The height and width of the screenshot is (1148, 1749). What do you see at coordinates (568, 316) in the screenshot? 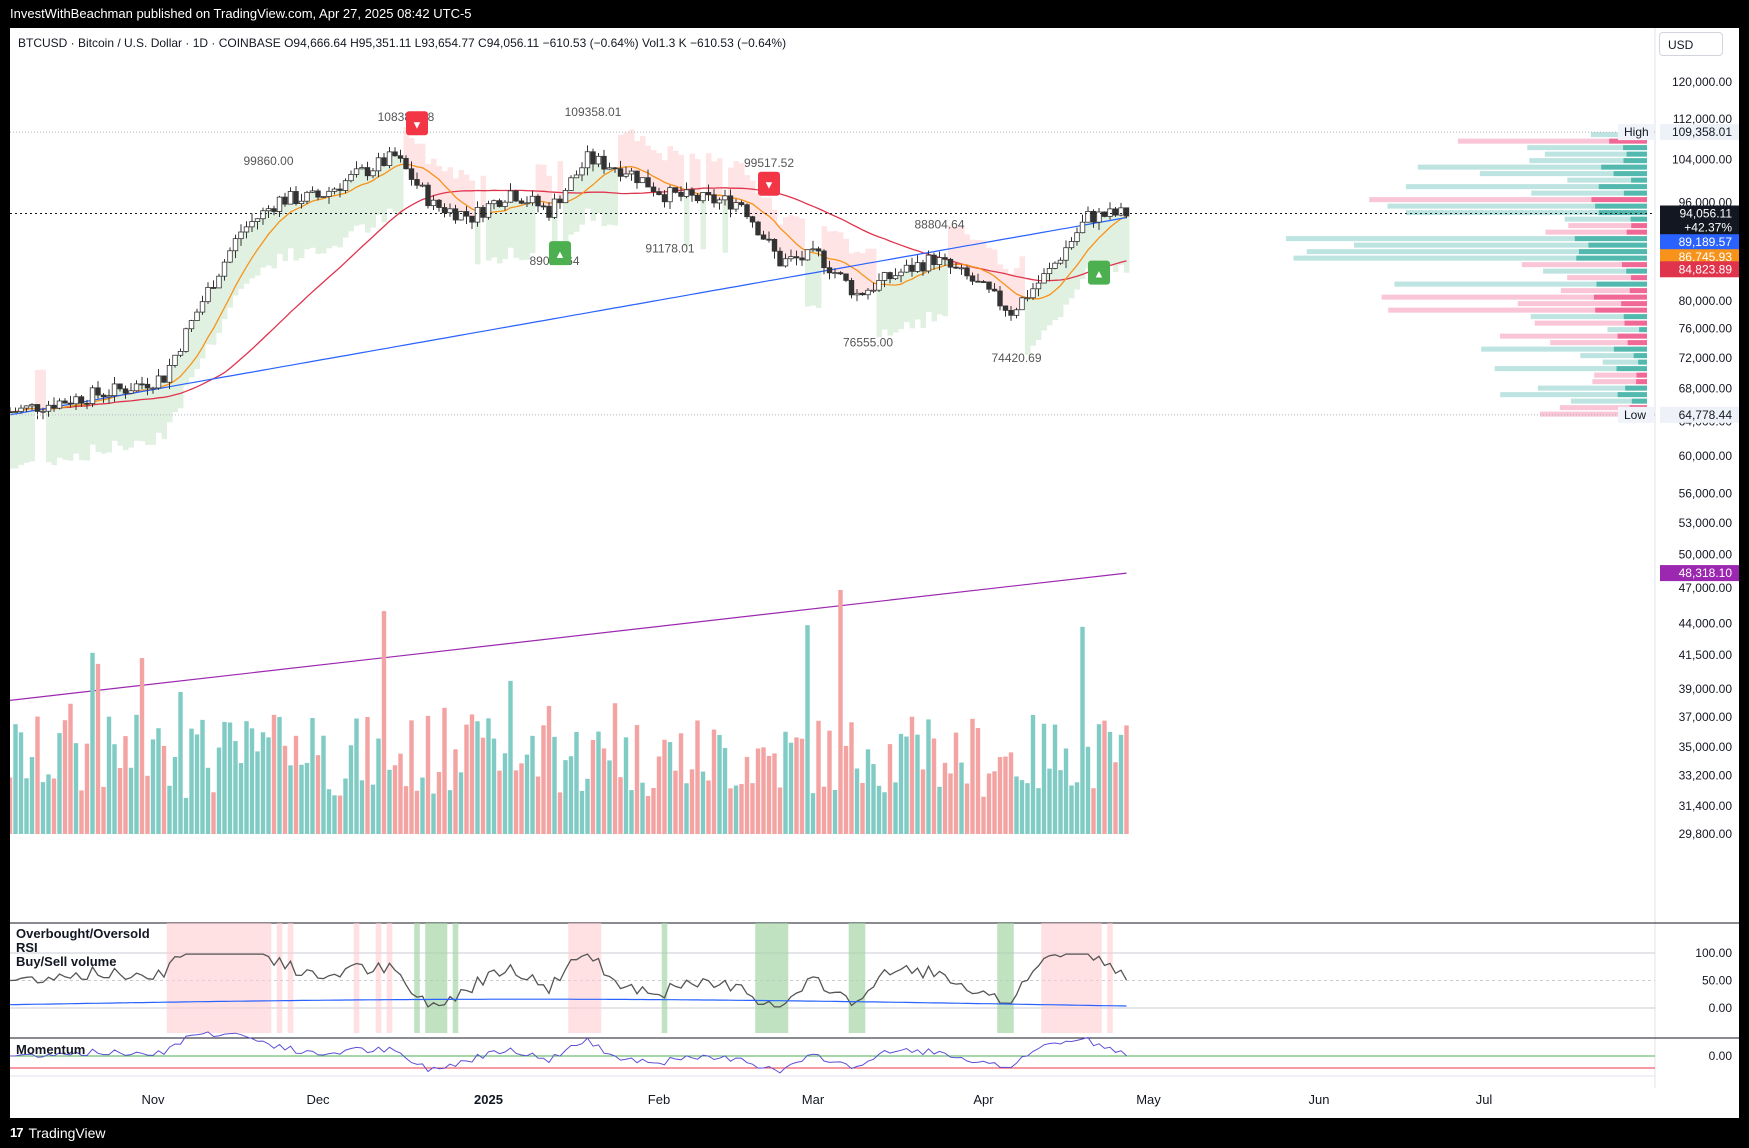
I see `ma-blue-line` at bounding box center [568, 316].